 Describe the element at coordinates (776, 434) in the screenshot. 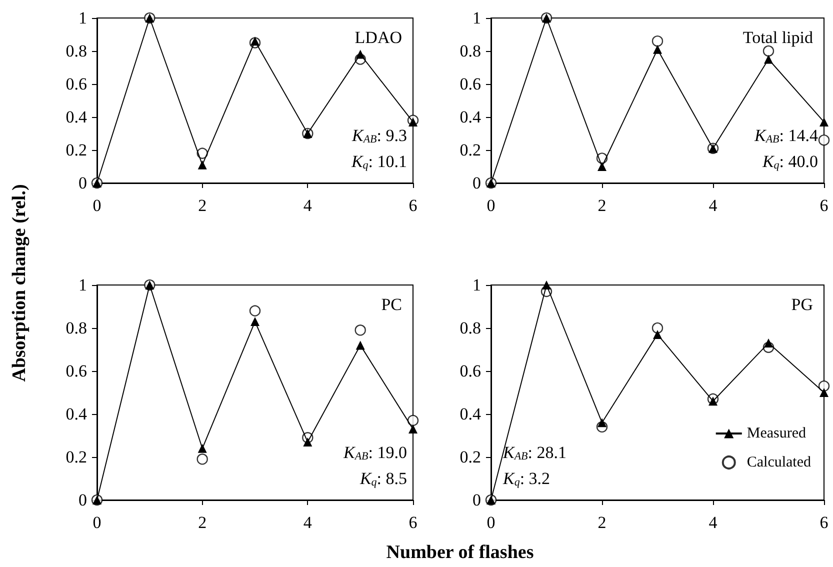

I see `legend-label: Measured` at that location.